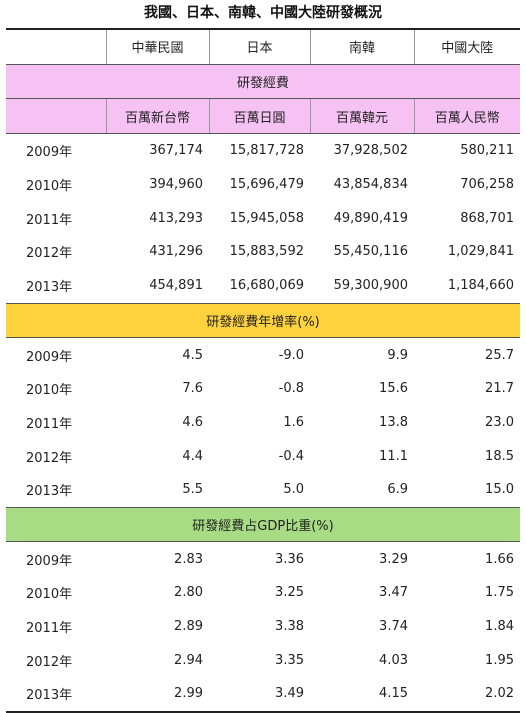 Image resolution: width=526 pixels, height=713 pixels. What do you see at coordinates (499, 627) in the screenshot?
I see `value-cell: 1.84` at bounding box center [499, 627].